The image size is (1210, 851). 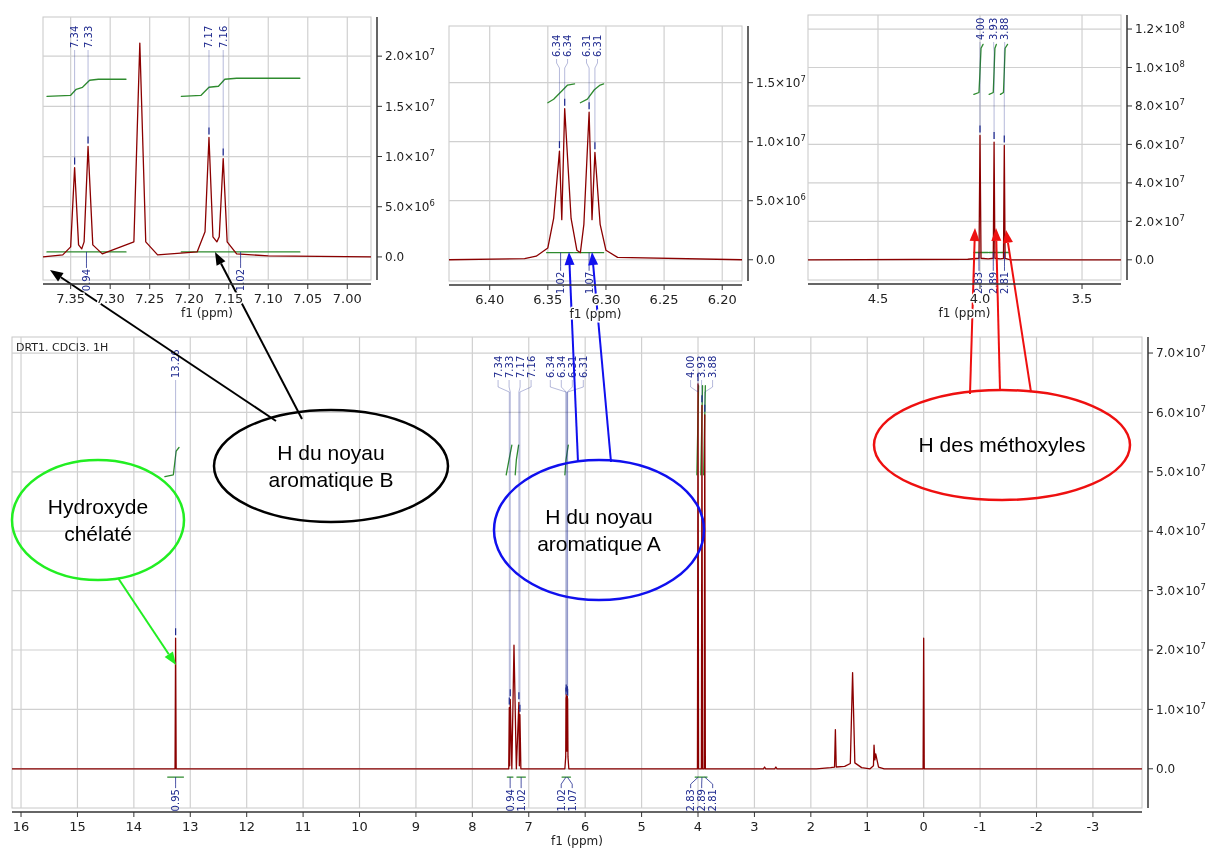 I want to click on y-tick-label: 7.0×10$^{7}$, so click(x=1181, y=352).